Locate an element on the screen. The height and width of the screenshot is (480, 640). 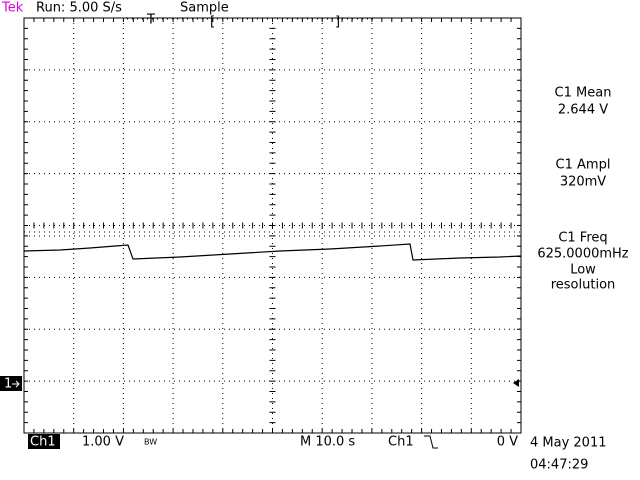
acquisition-mode: Sample is located at coordinates (204, 8).